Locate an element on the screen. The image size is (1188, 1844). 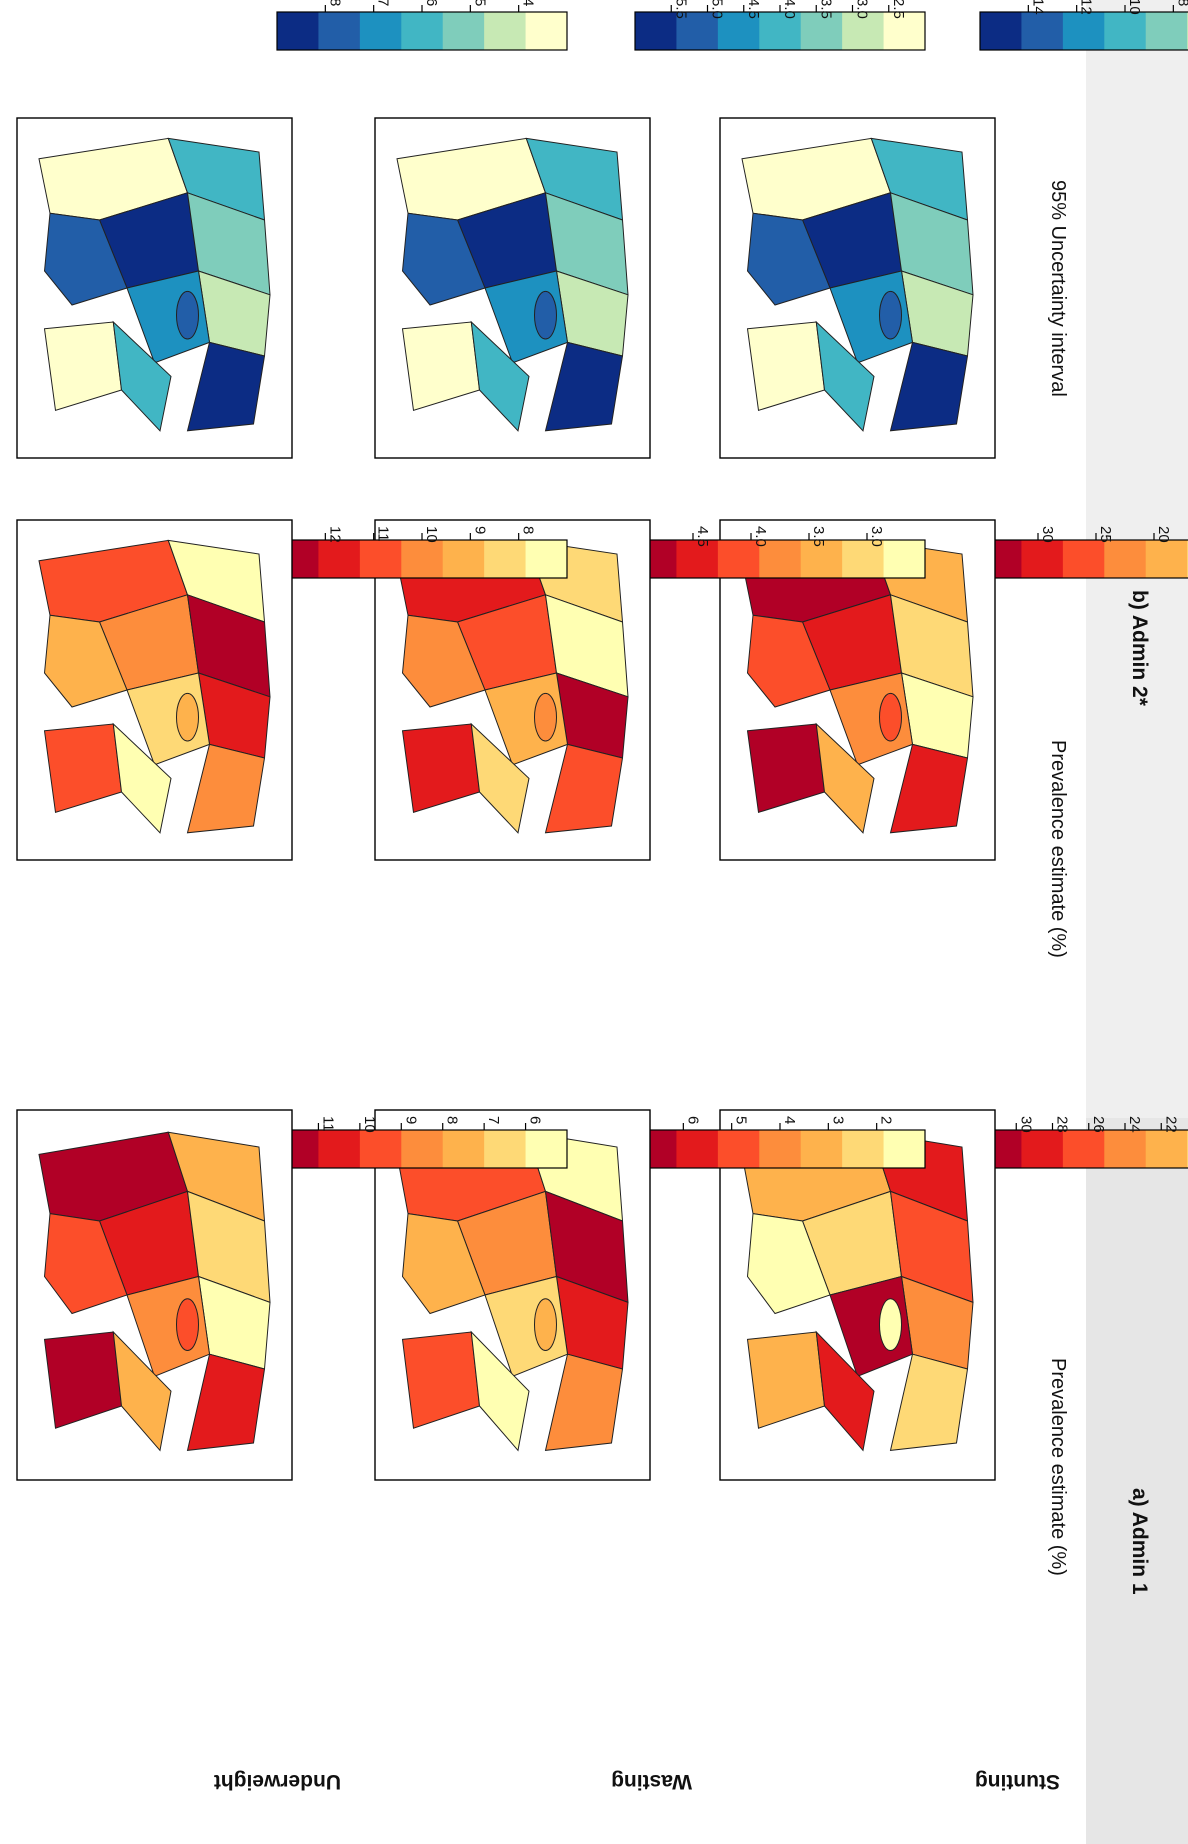
legend-tick-label: 5.0 is located at coordinates (717, 9).